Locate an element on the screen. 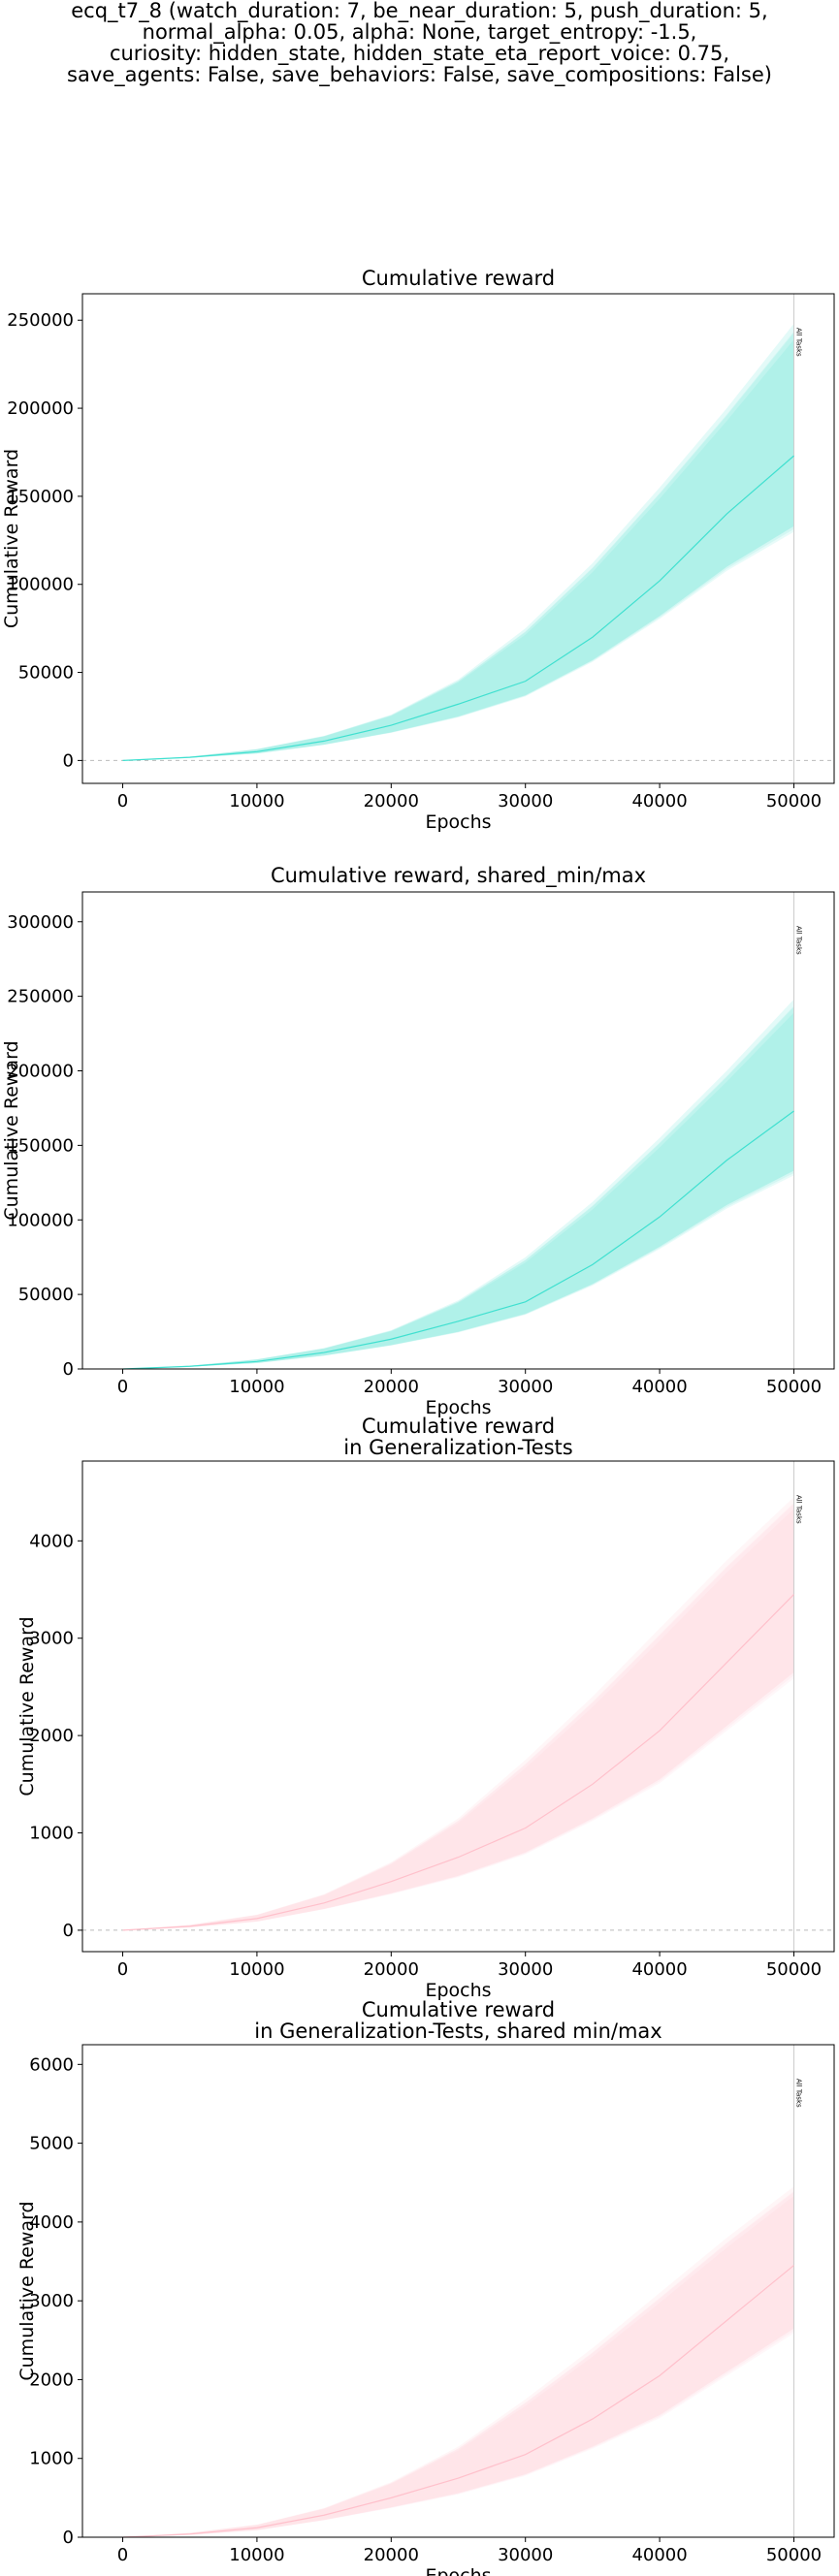  y-tick-label: 6000 is located at coordinates (51, 2064).